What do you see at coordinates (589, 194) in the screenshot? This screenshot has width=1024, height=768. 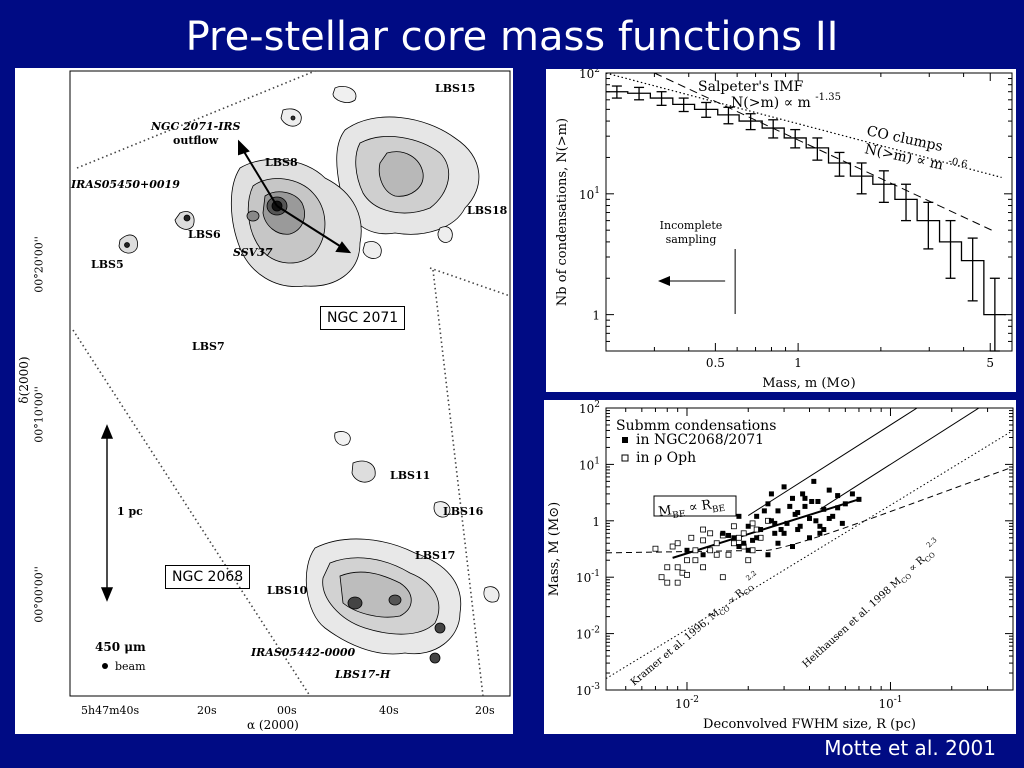 I see `imf-y-tick-label-1: 101` at bounding box center [589, 194].